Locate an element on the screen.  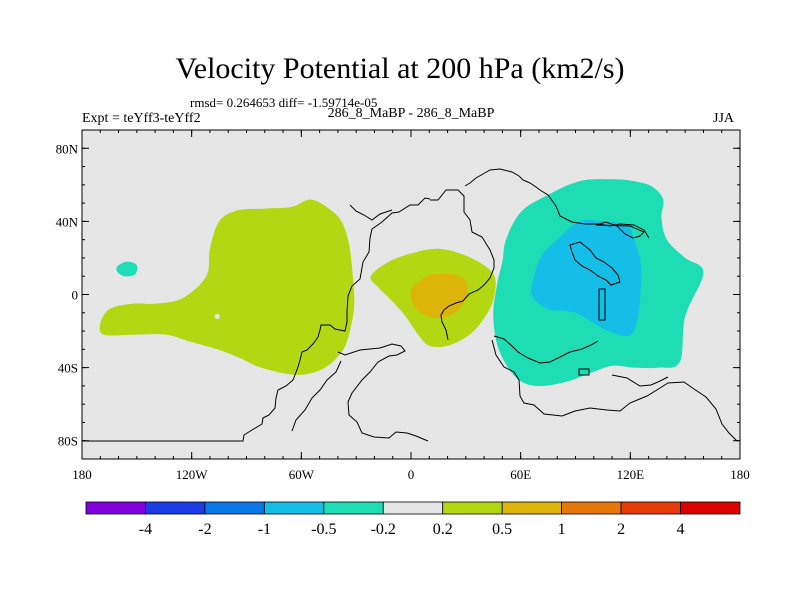
experiment-label: Expt = teYff3-teYff2 is located at coordinates (141, 118).